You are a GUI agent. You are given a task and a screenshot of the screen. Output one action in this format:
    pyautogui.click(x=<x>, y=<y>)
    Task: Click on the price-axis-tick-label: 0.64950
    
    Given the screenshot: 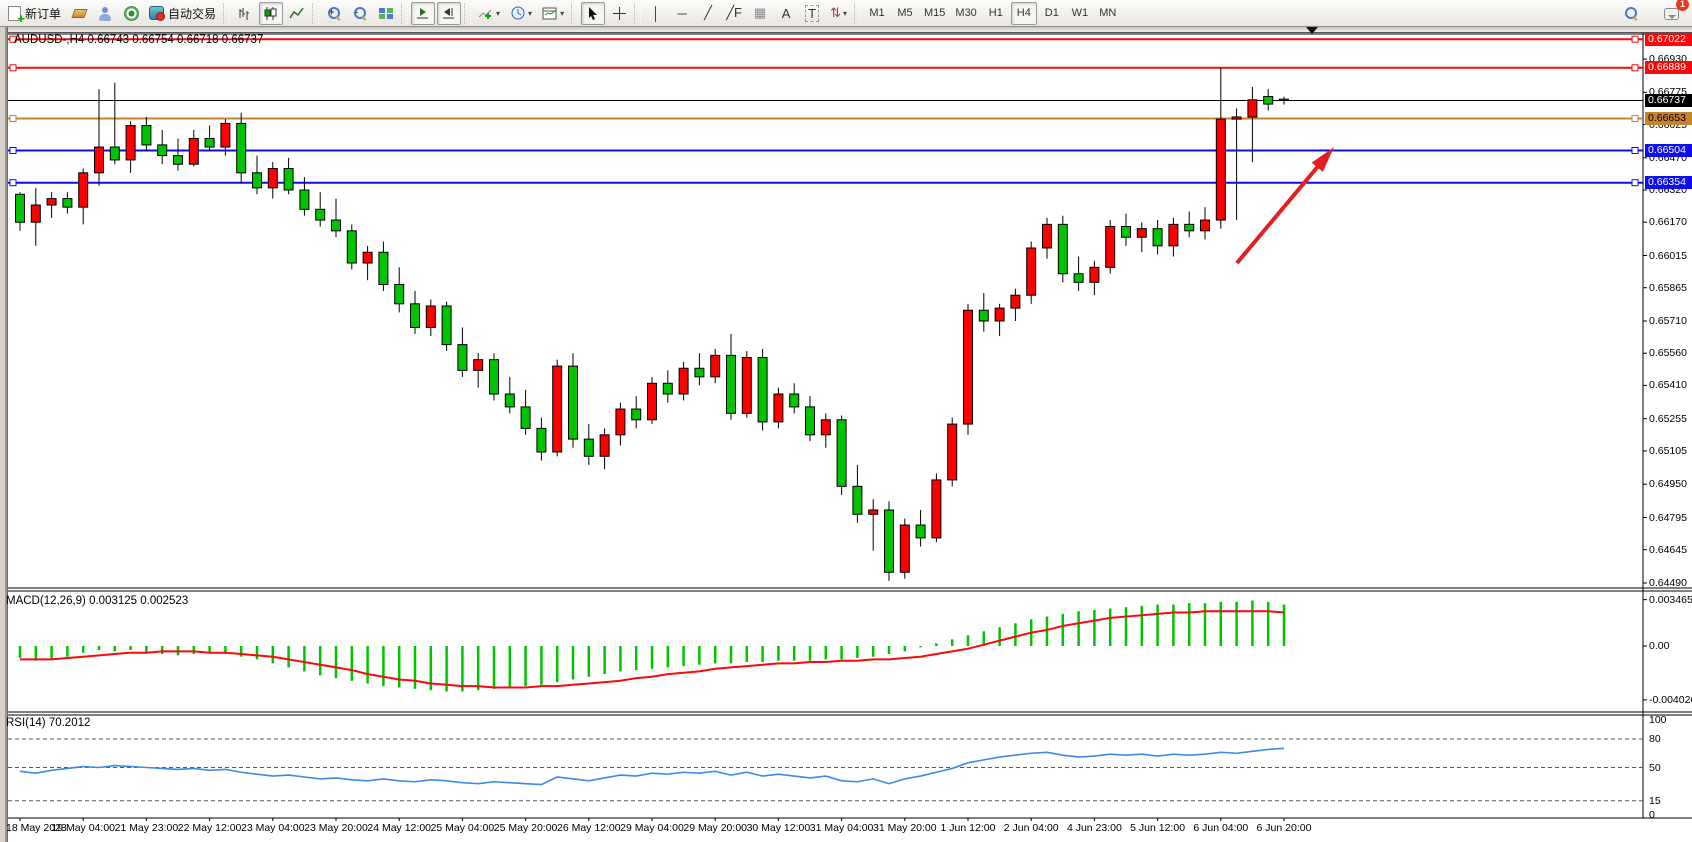 What is the action you would take?
    pyautogui.click(x=1668, y=484)
    